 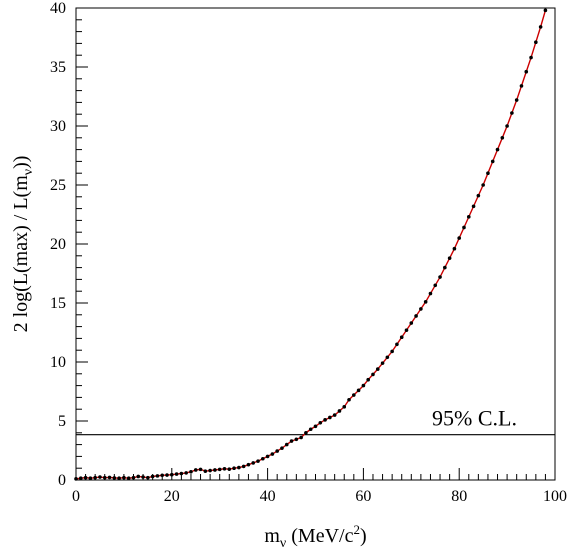 What do you see at coordinates (272, 536) in the screenshot?
I see `x-axis-label-main: m` at bounding box center [272, 536].